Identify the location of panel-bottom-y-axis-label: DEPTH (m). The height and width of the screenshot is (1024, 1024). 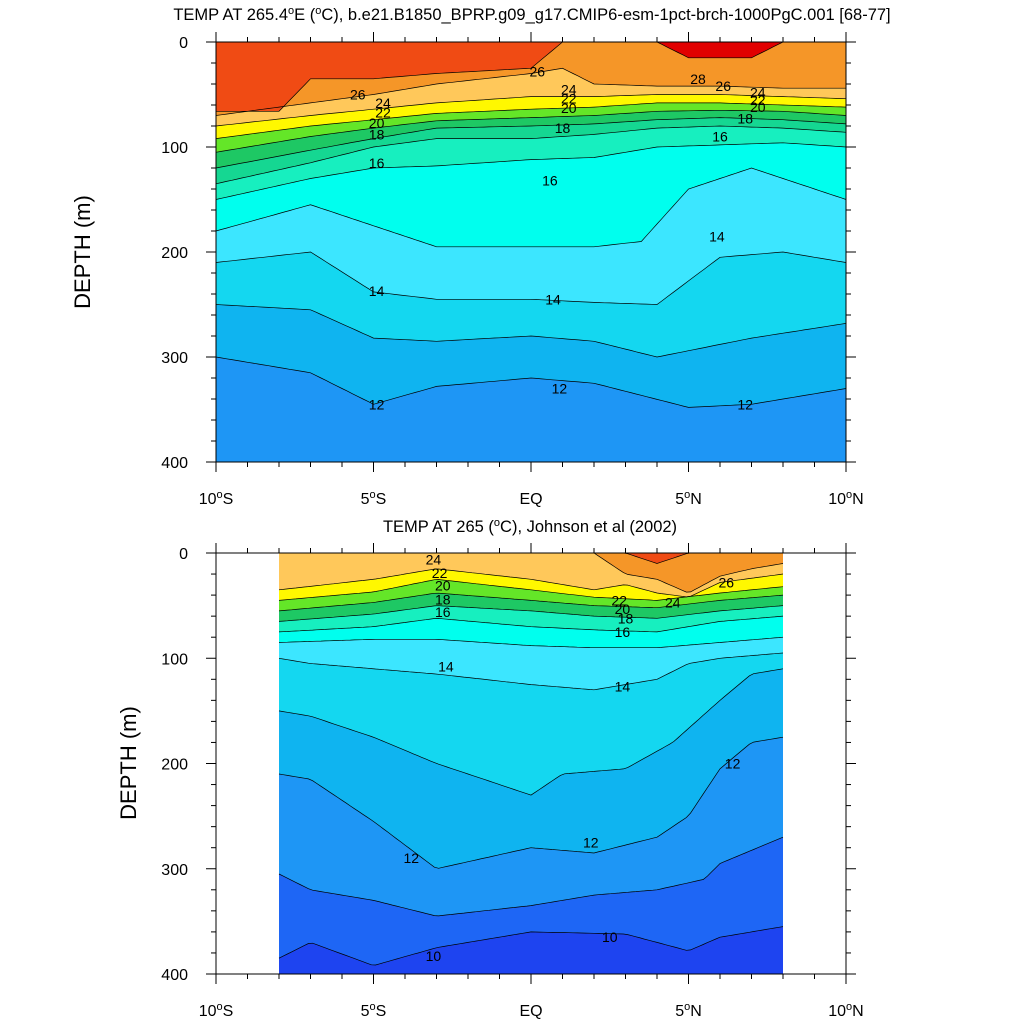
(128, 763).